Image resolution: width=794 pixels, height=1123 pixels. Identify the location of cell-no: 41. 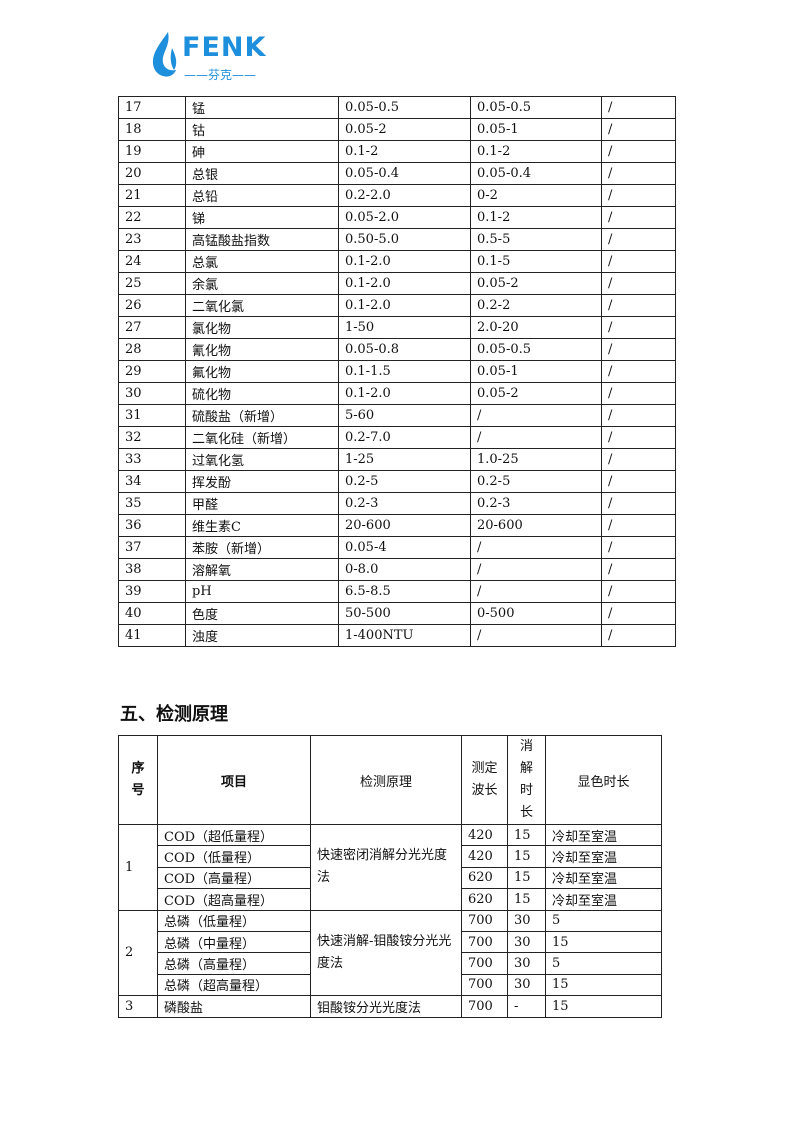
(152, 635).